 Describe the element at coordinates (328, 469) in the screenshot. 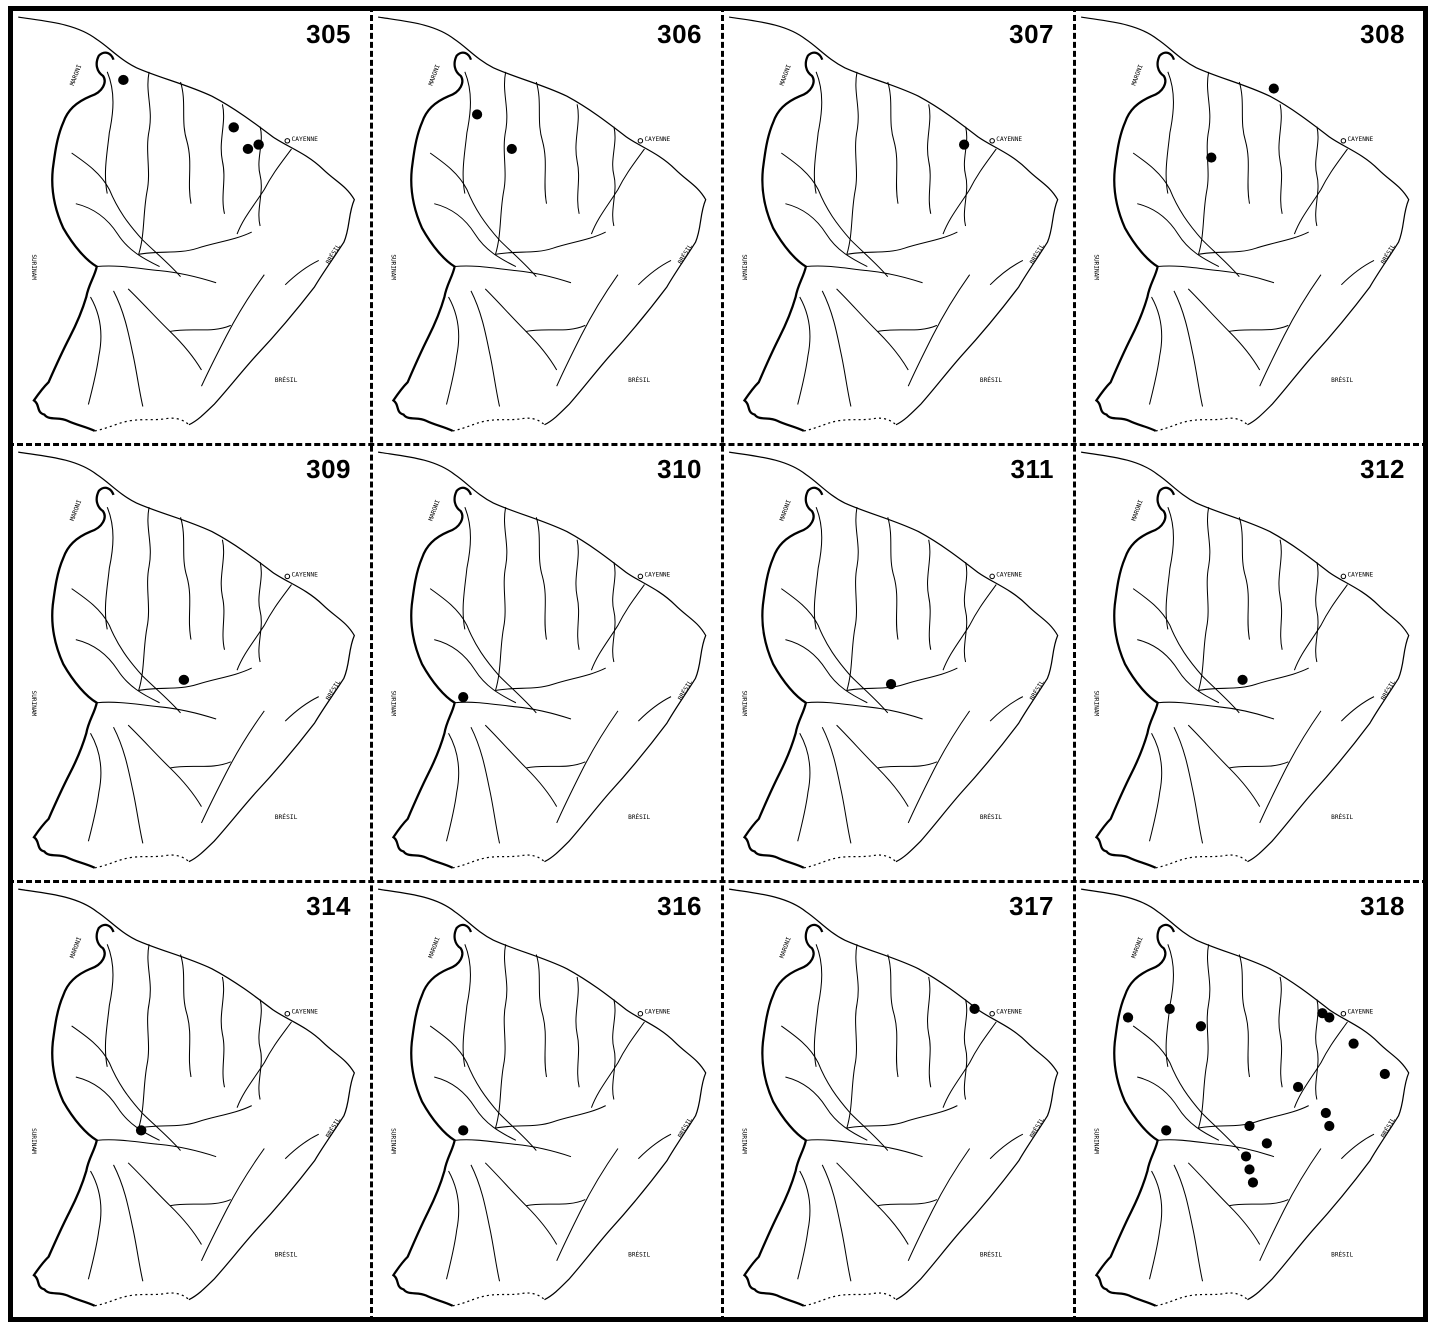

I see `panel-number: 309` at that location.